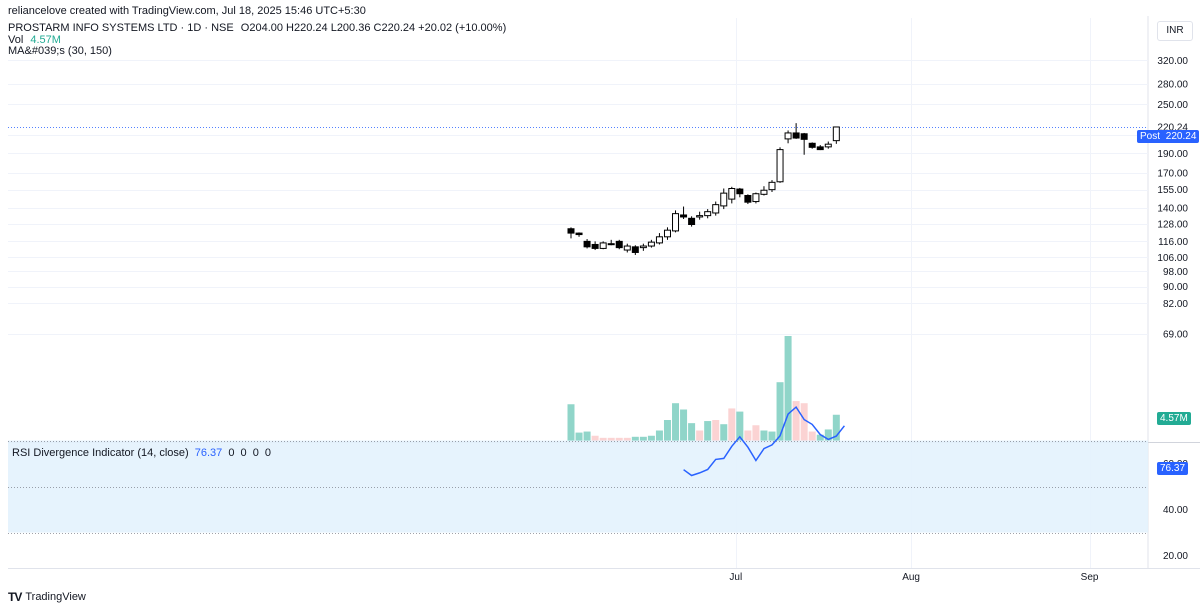 The width and height of the screenshot is (1200, 608). Describe the element at coordinates (1175, 304) in the screenshot. I see `price-tick-label: 82.00` at that location.